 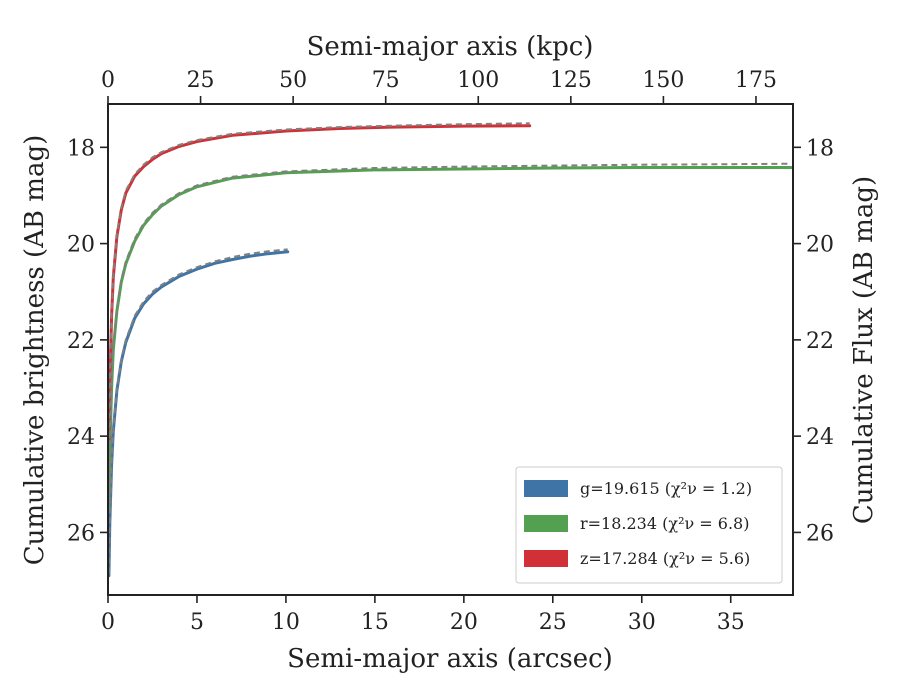 What do you see at coordinates (546, 558) in the screenshot?
I see `legend-swatch-z` at bounding box center [546, 558].